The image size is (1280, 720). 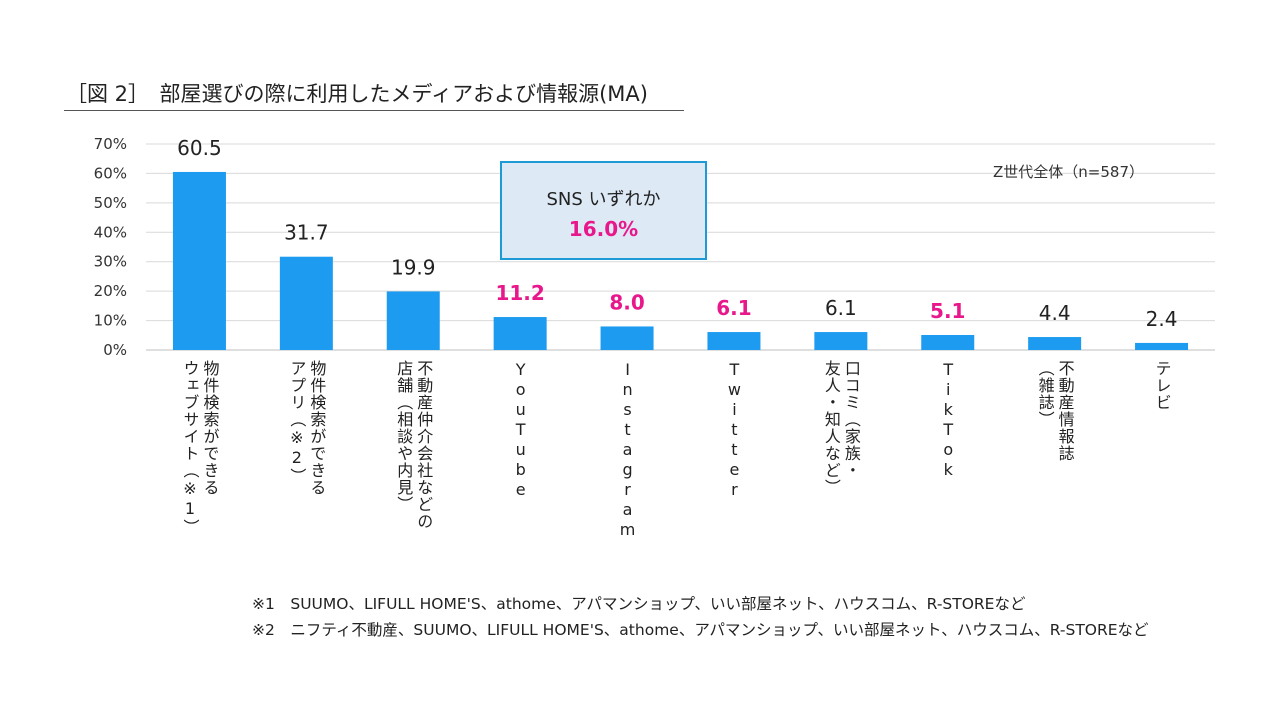 What do you see at coordinates (841, 428) in the screenshot?
I see `x-tick-label: 口コミ（家族・ 友人・知人など）` at bounding box center [841, 428].